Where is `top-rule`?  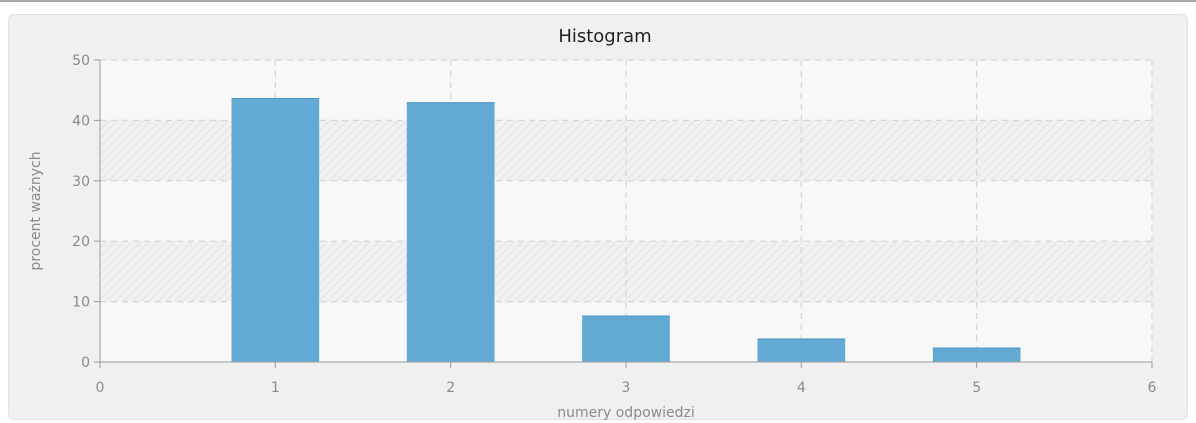 top-rule is located at coordinates (598, 1).